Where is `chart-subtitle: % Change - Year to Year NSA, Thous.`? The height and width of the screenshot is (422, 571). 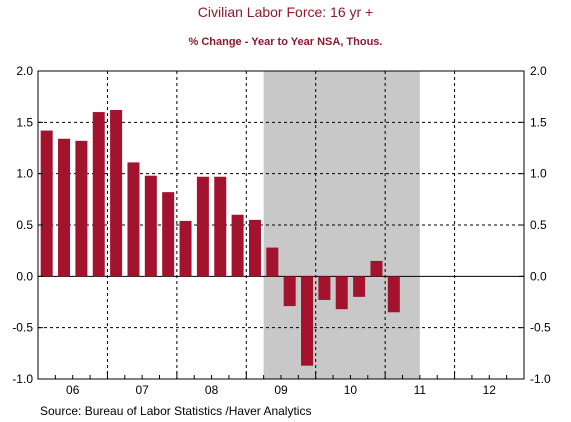
chart-subtitle: % Change - Year to Year NSA, Thous. is located at coordinates (285, 42).